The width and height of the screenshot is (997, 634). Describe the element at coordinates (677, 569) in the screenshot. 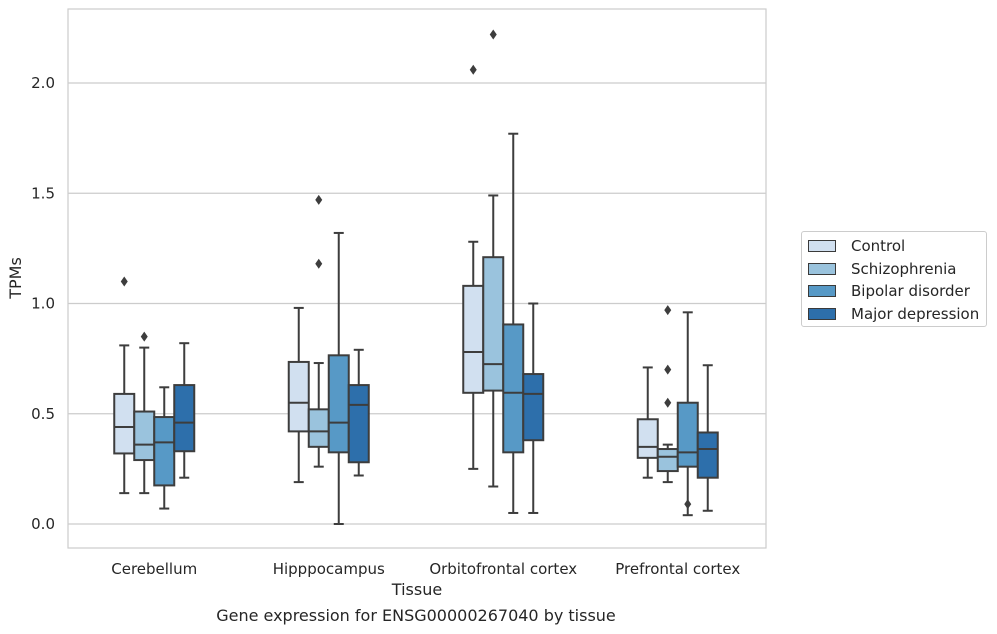

I see `x-tick-label: Prefrontal cortex` at that location.